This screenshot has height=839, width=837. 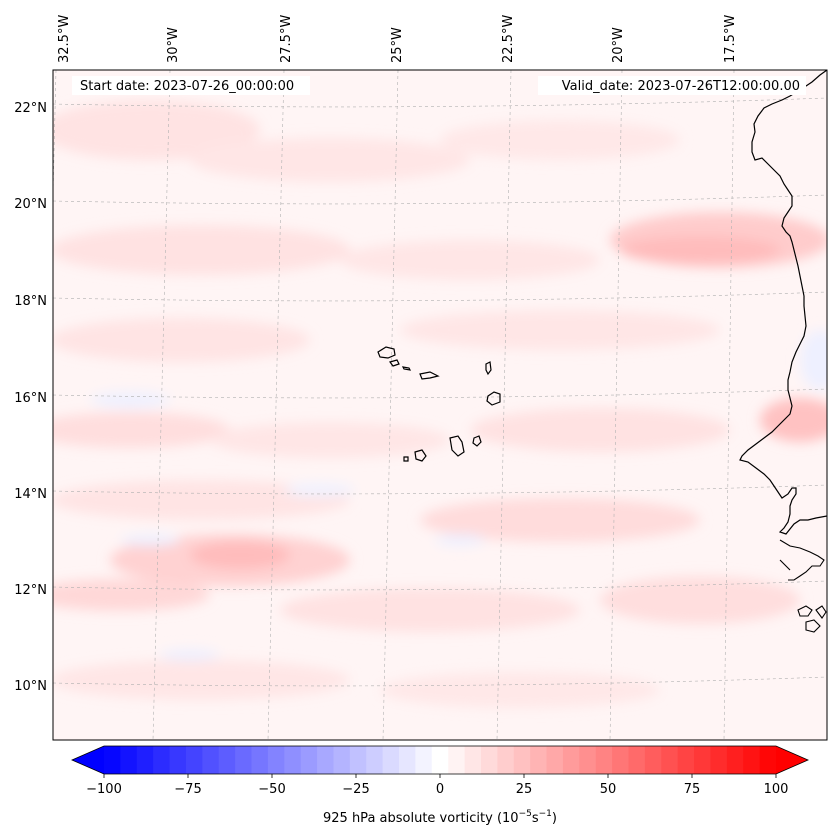 I want to click on parallel-16n, so click(x=440, y=393).